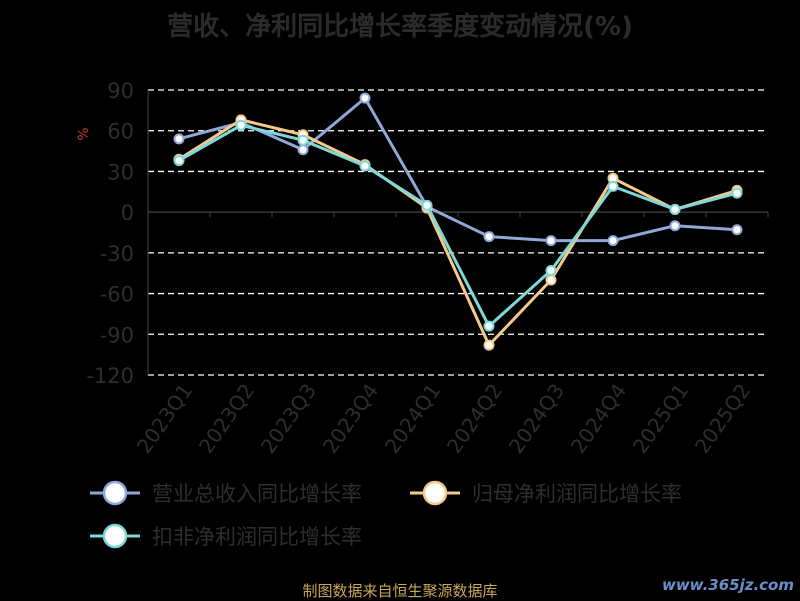 The height and width of the screenshot is (601, 800). What do you see at coordinates (120, 132) in the screenshot?
I see `y-tick-label: 60` at bounding box center [120, 132].